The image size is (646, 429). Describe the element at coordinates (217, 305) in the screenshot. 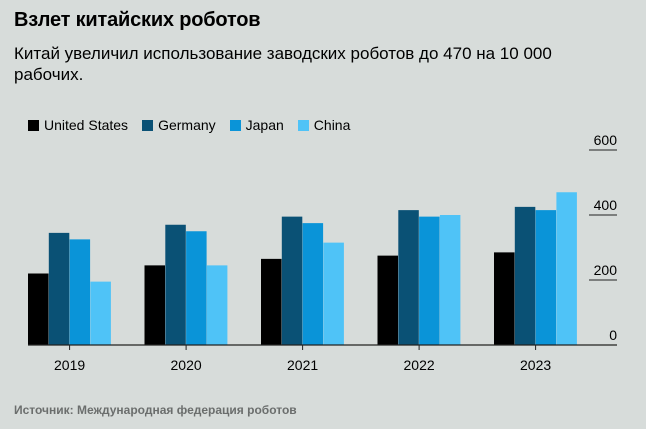

I see `bar-china-2020` at that location.